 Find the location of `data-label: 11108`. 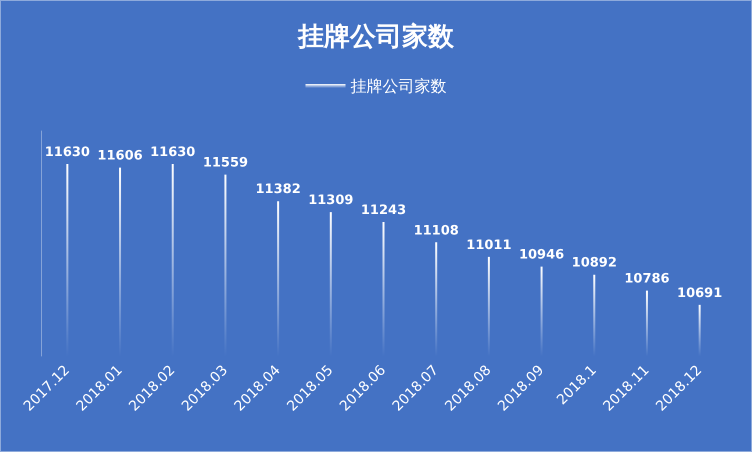

data-label: 11108 is located at coordinates (436, 230).